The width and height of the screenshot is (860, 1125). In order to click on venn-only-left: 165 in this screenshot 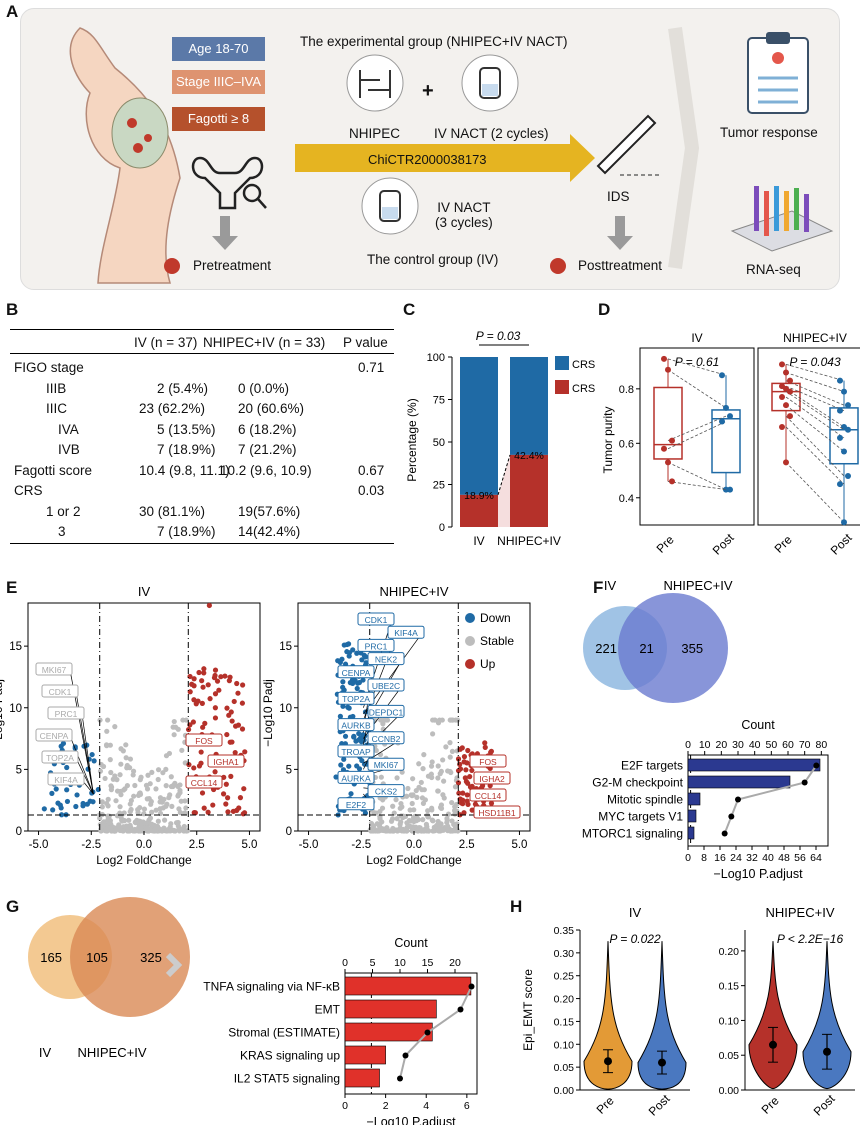, I will do `click(51, 957)`.